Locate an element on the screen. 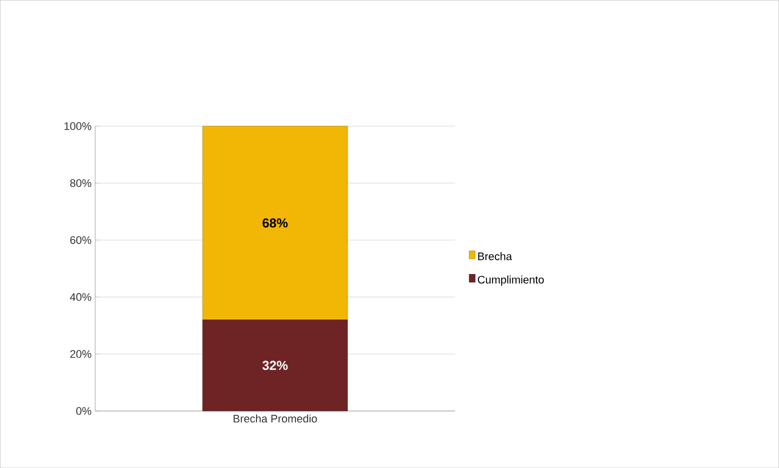 The height and width of the screenshot is (468, 779). y-tick-label: 20% is located at coordinates (81, 354).